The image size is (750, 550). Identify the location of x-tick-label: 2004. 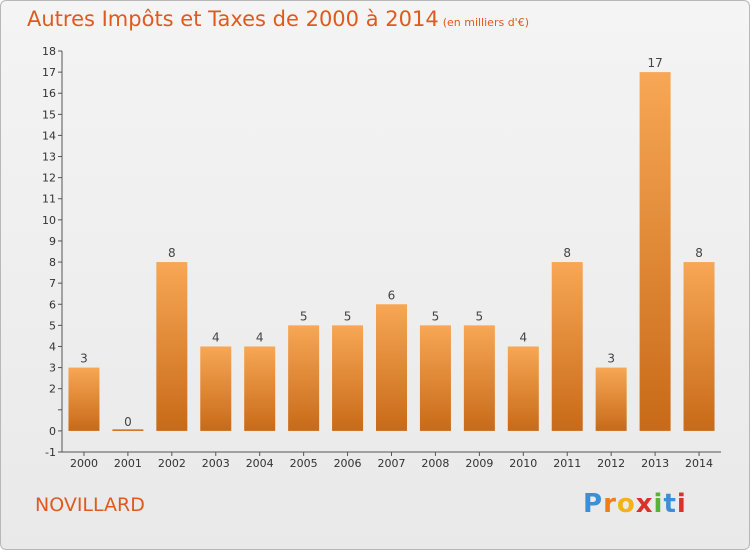
(260, 463).